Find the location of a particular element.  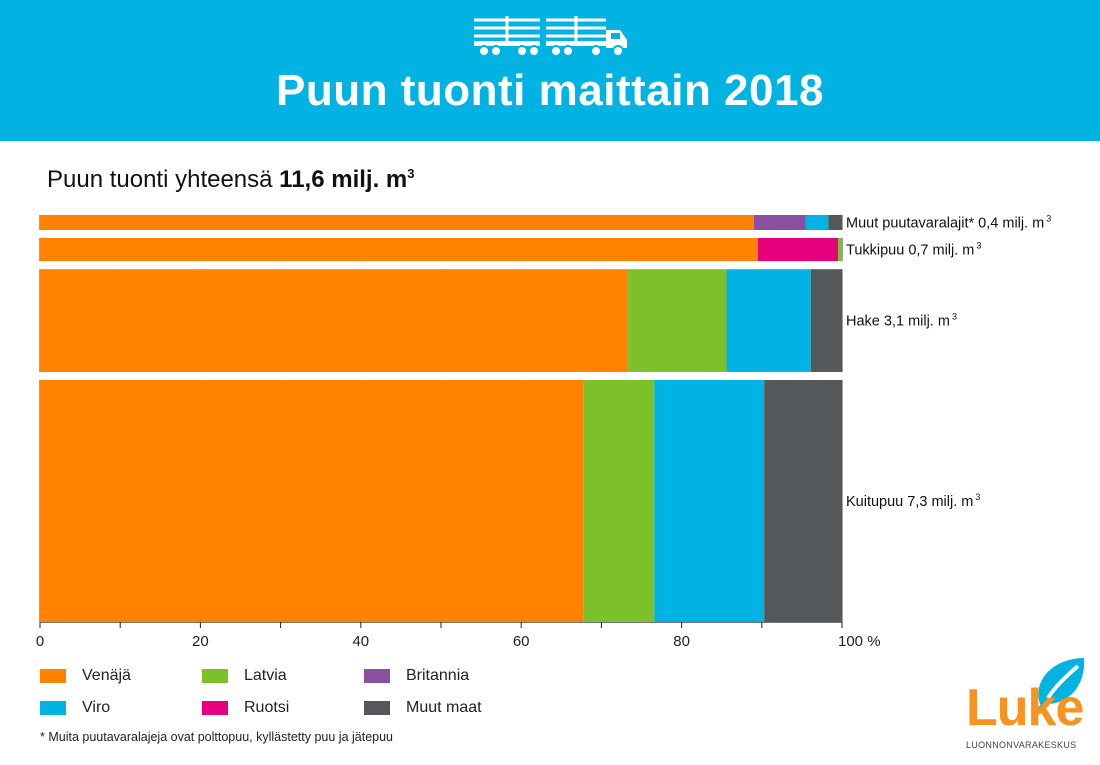

subtitle-unit-sup: 3 is located at coordinates (411, 173).